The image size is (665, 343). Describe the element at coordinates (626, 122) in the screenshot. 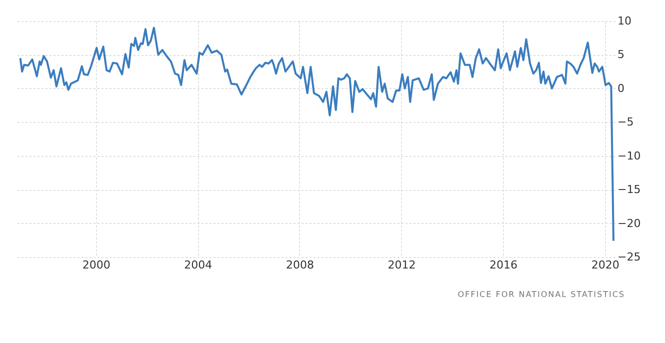

I see `y-tick-label: −5` at that location.